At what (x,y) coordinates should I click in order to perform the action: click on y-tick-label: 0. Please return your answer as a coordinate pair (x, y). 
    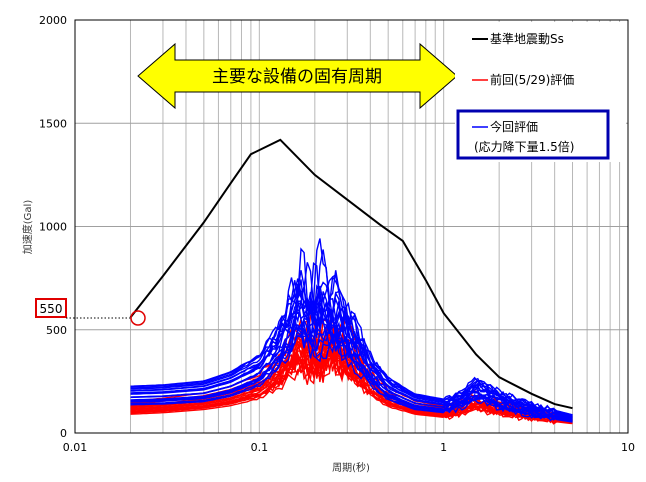
    Looking at the image, I should click on (63, 433).